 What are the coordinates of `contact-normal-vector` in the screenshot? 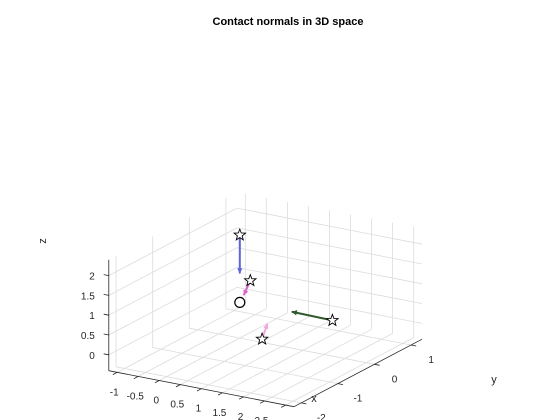 It's located at (312, 316).